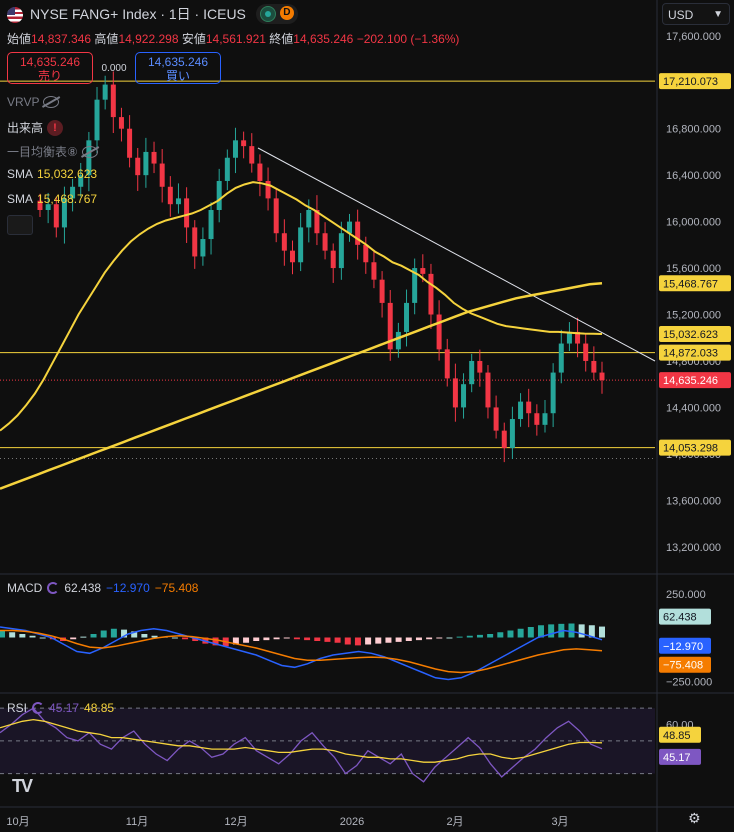 The image size is (734, 832). I want to click on indicator-sma-2: SMA 15,468.767, so click(52, 199).